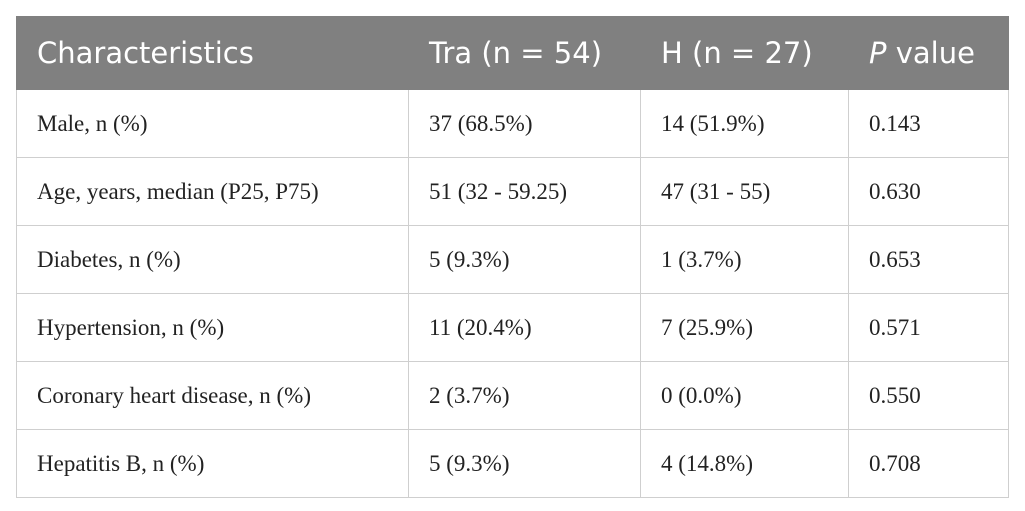  What do you see at coordinates (212, 53) in the screenshot?
I see `header-cell: Characteristics` at bounding box center [212, 53].